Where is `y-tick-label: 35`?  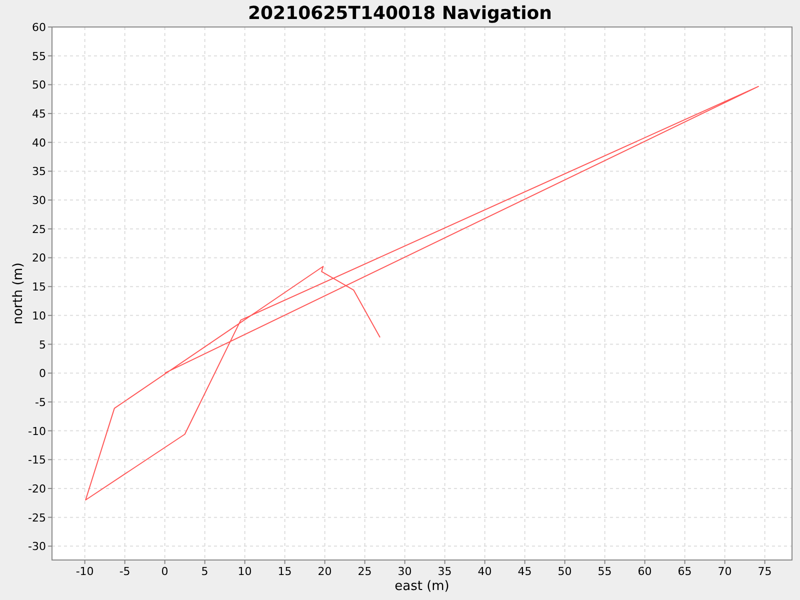
y-tick-label: 35 is located at coordinates (39, 171).